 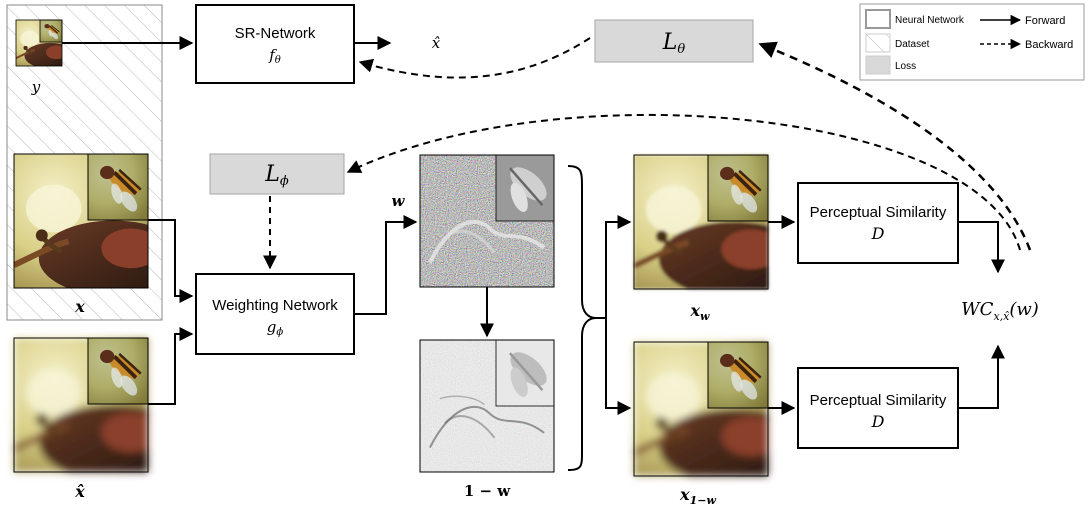 I want to click on loss-theta-box, so click(x=674, y=41).